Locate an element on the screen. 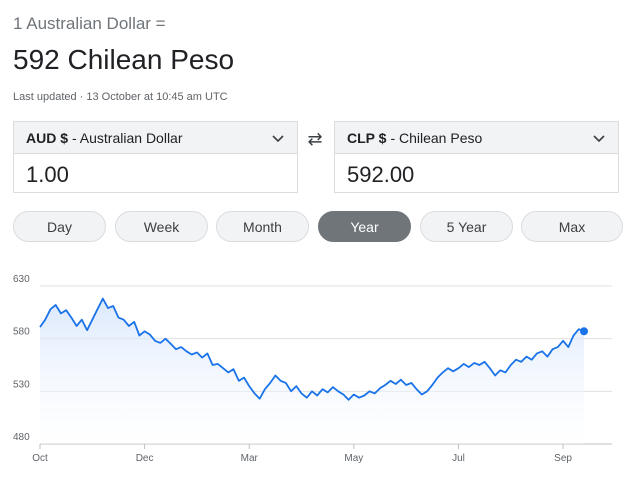  from-currency-card: AUD $ - Australian Dollar 1.00 is located at coordinates (155, 157).